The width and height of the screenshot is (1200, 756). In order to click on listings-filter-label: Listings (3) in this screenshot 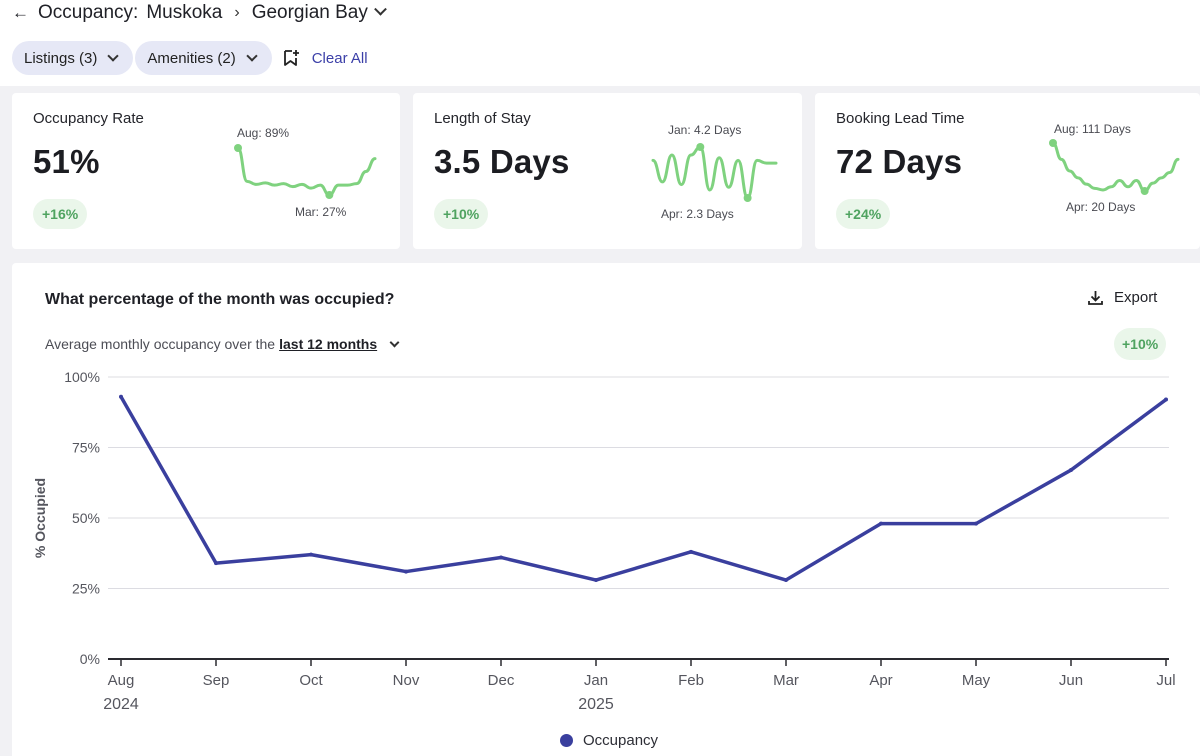, I will do `click(61, 58)`.